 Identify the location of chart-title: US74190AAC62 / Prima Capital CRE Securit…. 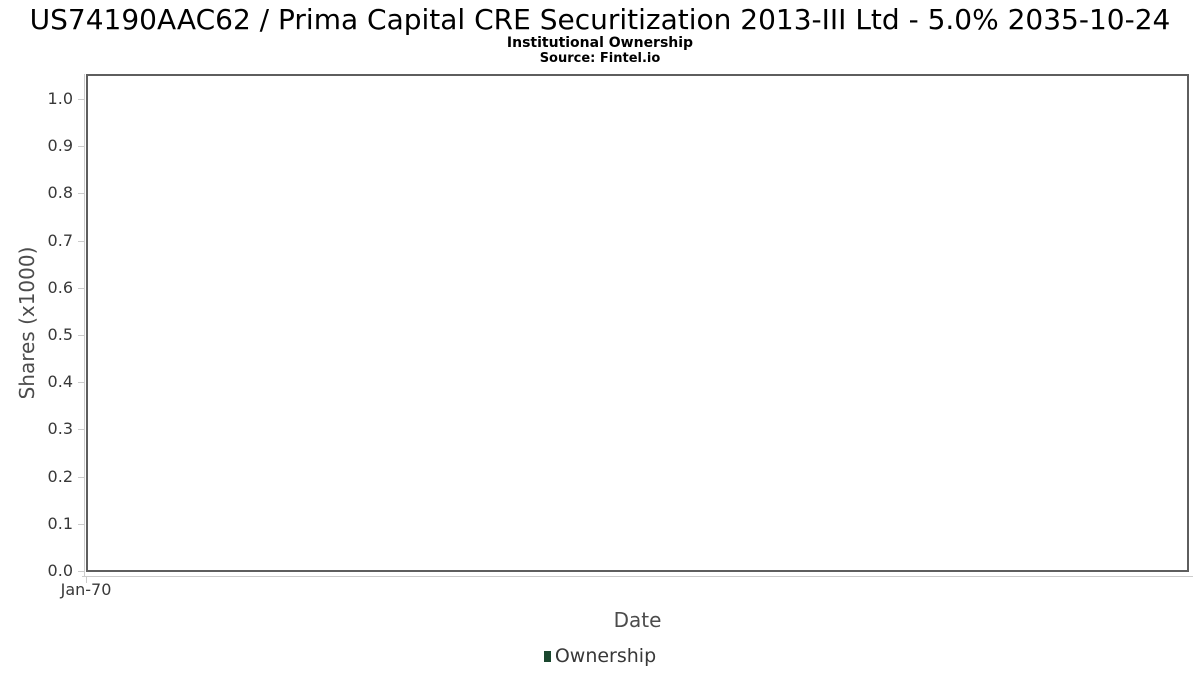
(600, 19).